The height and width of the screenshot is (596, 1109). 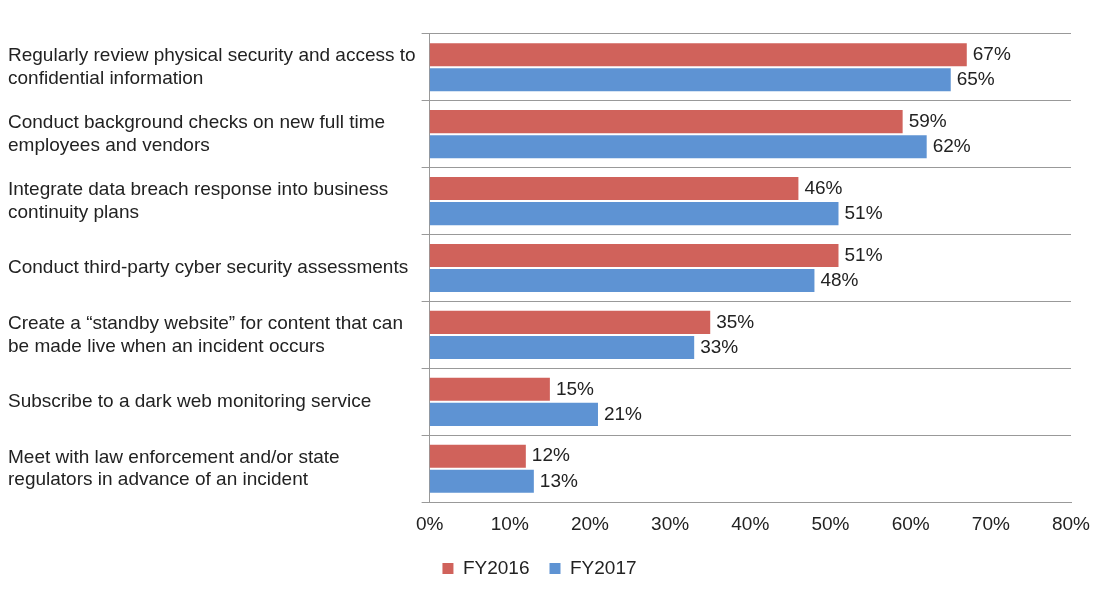 What do you see at coordinates (719, 346) in the screenshot?
I see `data-label: 33%` at bounding box center [719, 346].